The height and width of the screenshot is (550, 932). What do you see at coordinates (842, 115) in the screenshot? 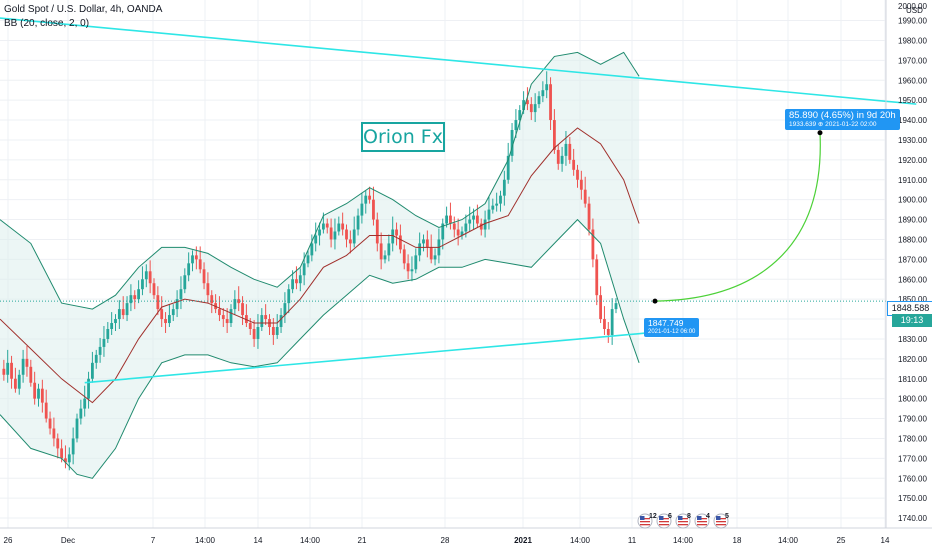
I see `projection-label-title: 85.890 (4.65%) in 9d 20h` at bounding box center [842, 115].